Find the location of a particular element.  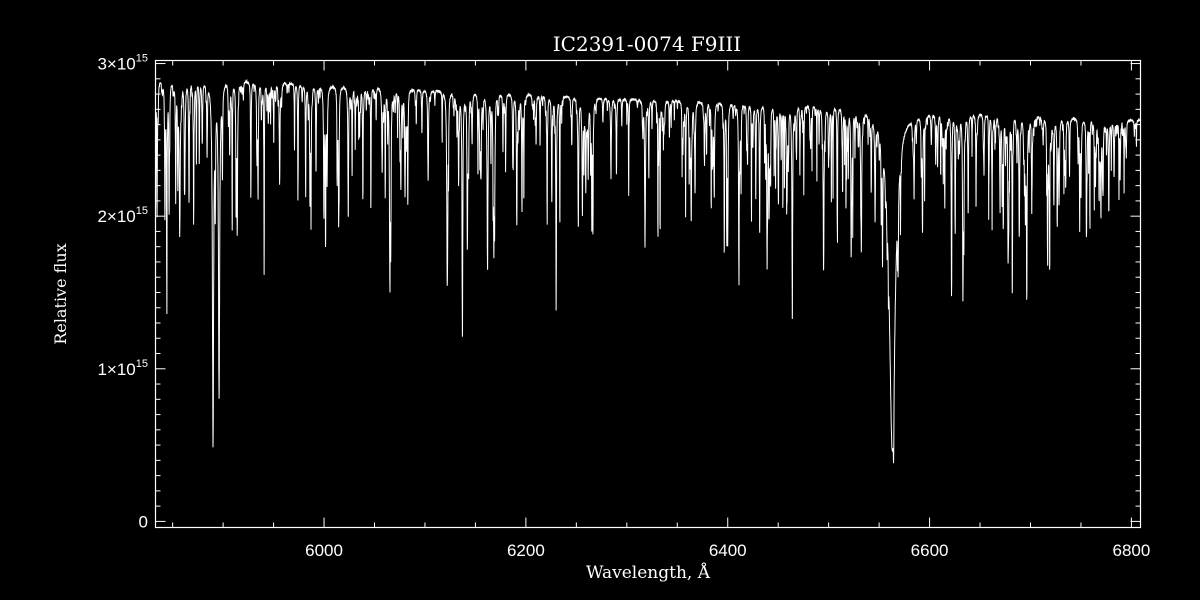

x-tick-label: 6600 is located at coordinates (930, 550).